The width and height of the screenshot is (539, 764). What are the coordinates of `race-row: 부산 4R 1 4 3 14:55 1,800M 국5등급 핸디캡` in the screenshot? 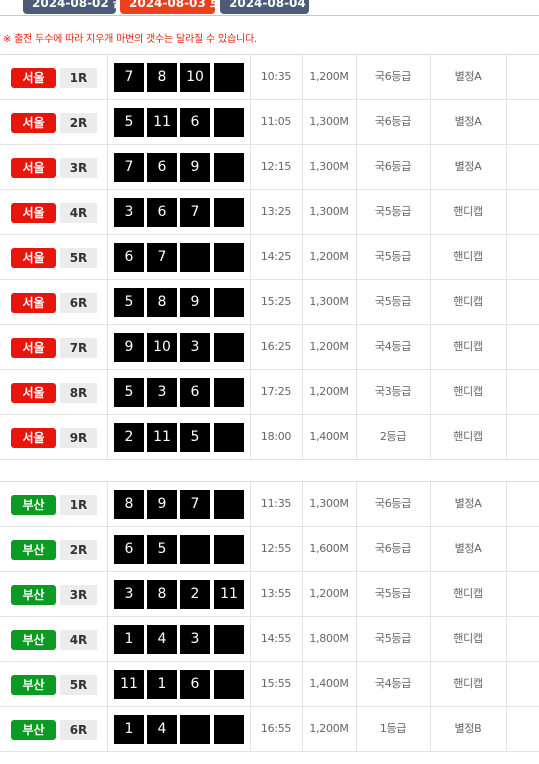 It's located at (269, 639).